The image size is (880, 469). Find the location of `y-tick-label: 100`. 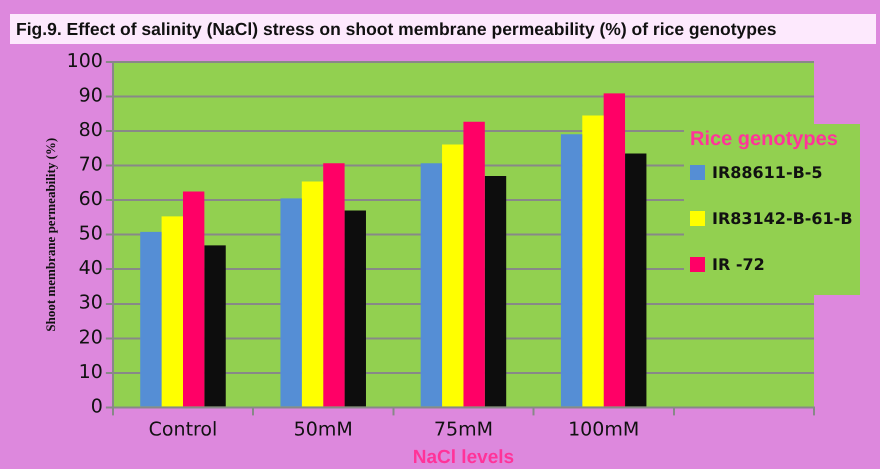

y-tick-label: 100 is located at coordinates (84, 61).